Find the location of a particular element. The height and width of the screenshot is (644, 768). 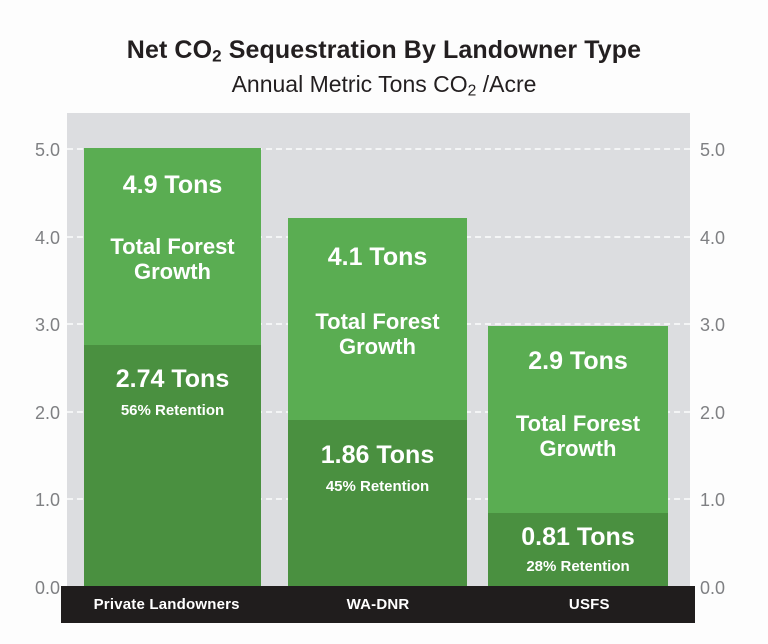

chart-subtitle-pre: Annual Metric Tons CO is located at coordinates (349, 83).